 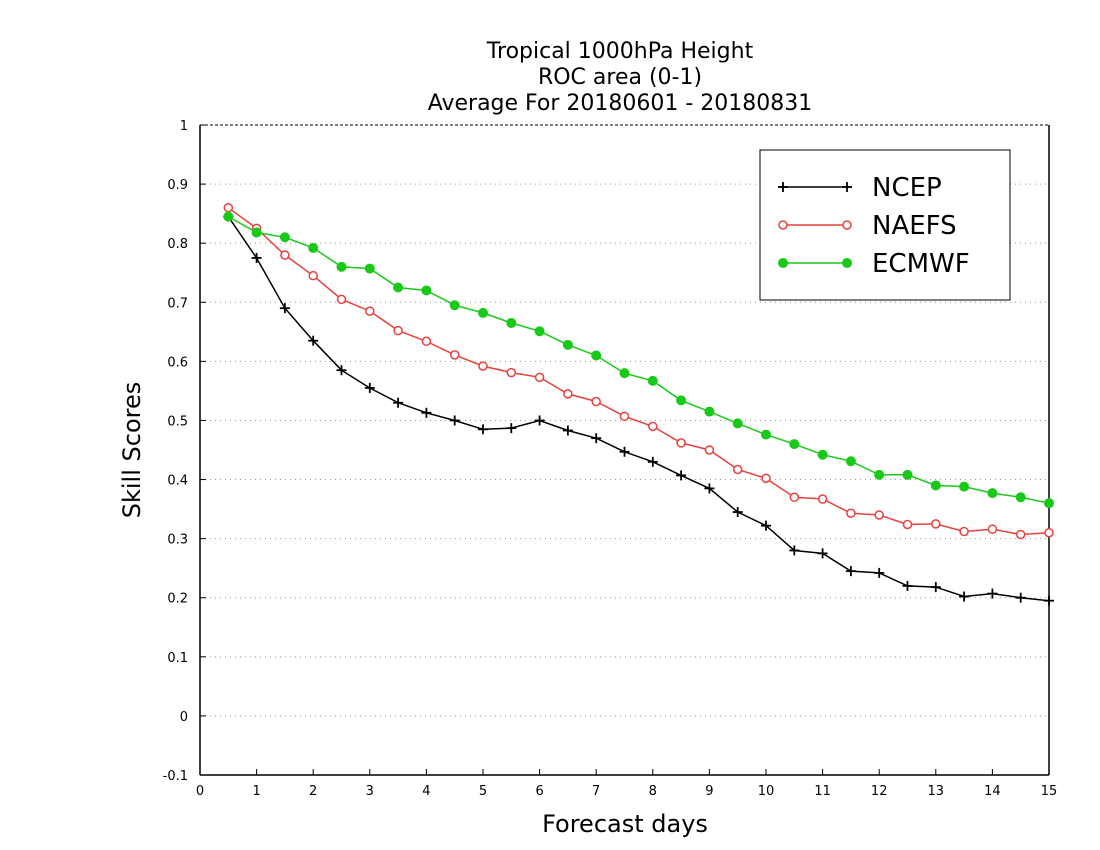 What do you see at coordinates (709, 791) in the screenshot?
I see `x-tick-label: 9` at bounding box center [709, 791].